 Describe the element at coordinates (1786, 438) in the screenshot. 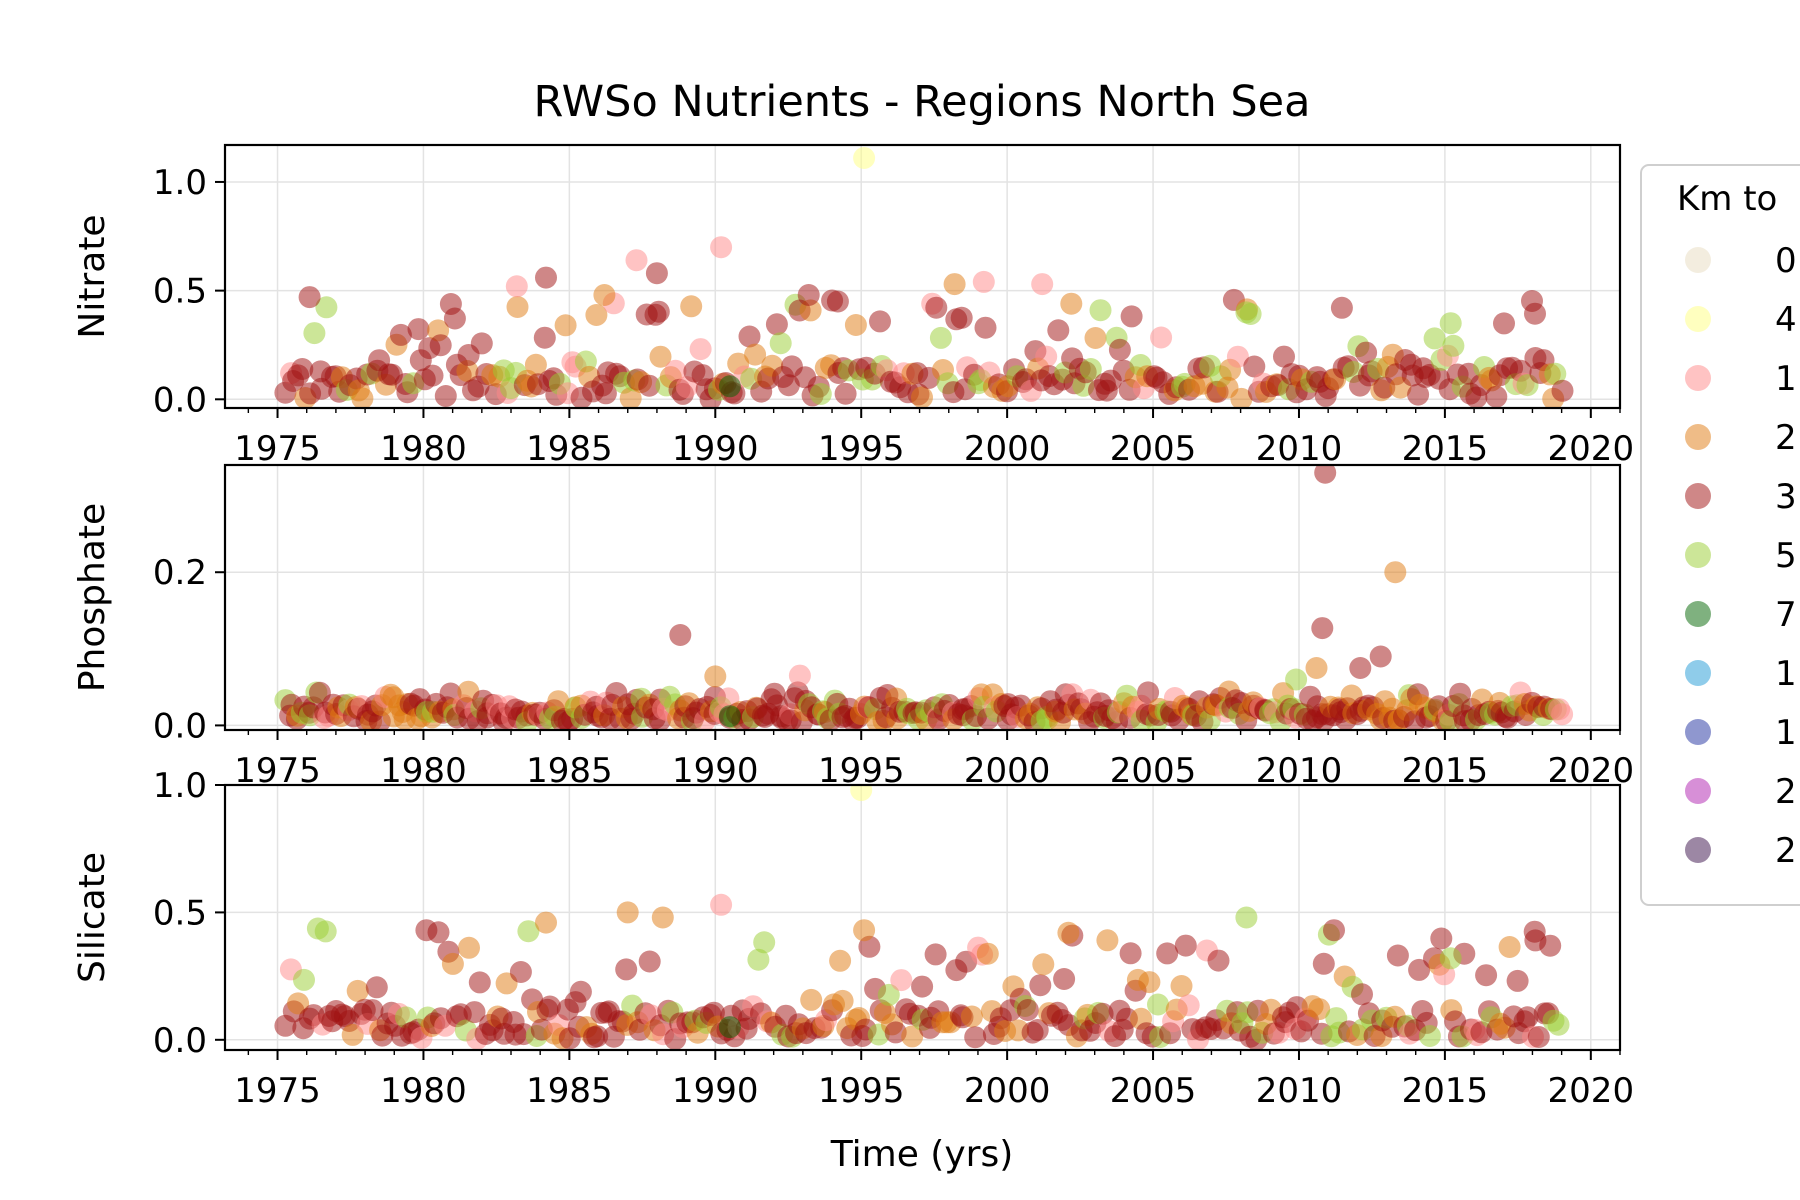

I see `legend-label: 2` at that location.